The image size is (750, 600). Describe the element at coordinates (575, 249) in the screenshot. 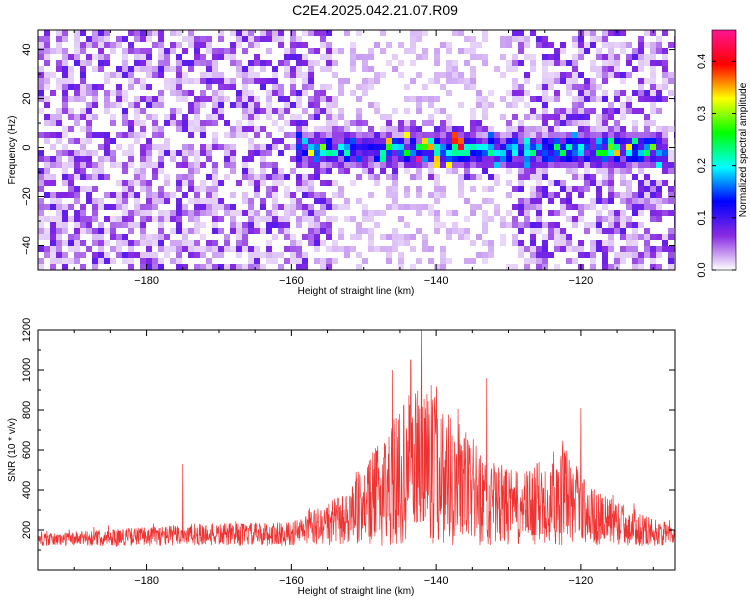

I see `heatmap-cell-2098` at that location.